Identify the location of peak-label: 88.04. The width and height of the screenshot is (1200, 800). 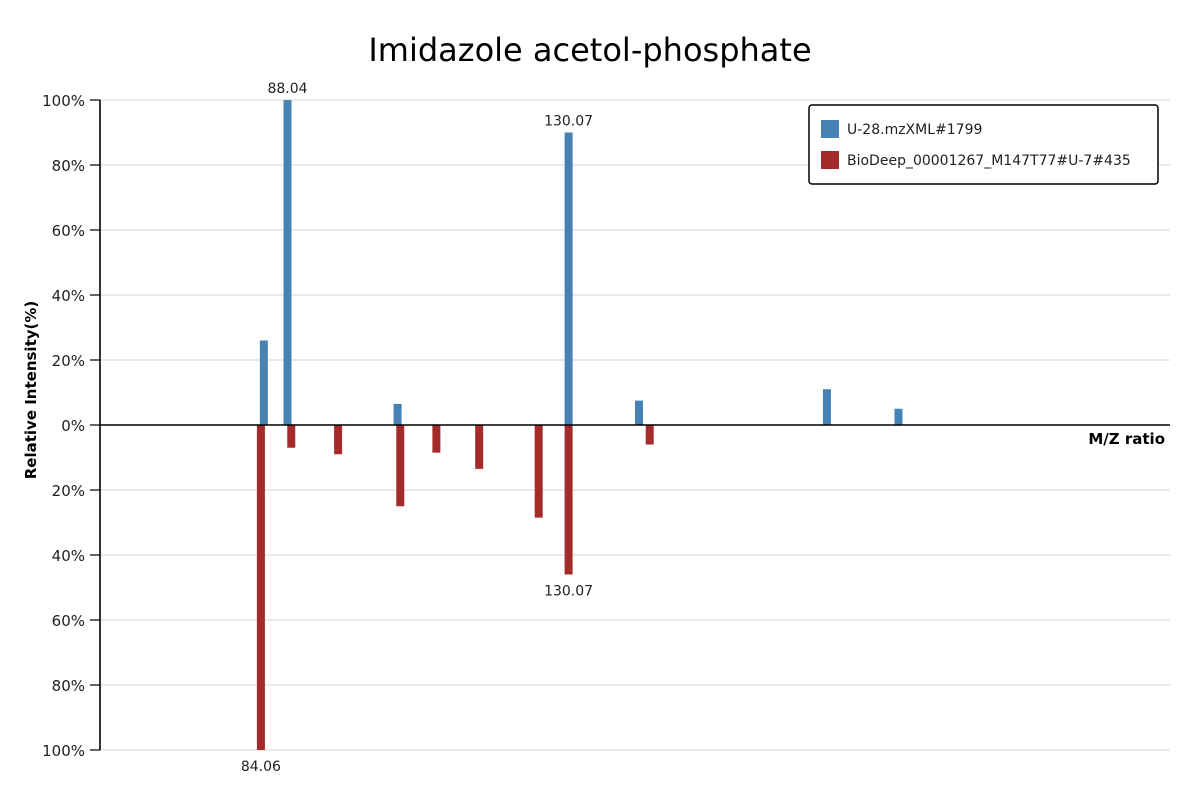
(287, 89).